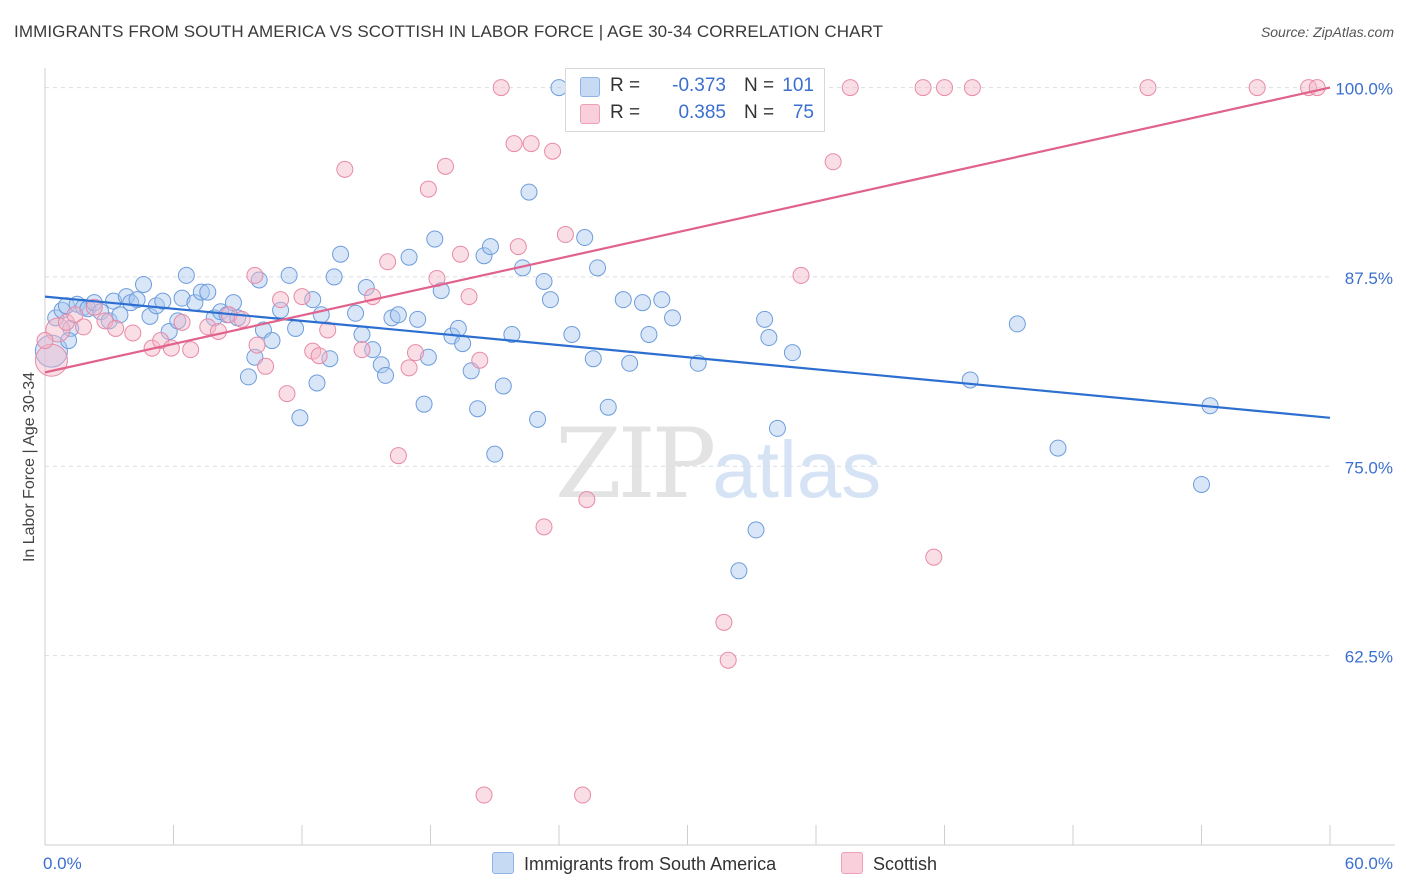  I want to click on bottom-legend-swatch-pink, so click(852, 863).